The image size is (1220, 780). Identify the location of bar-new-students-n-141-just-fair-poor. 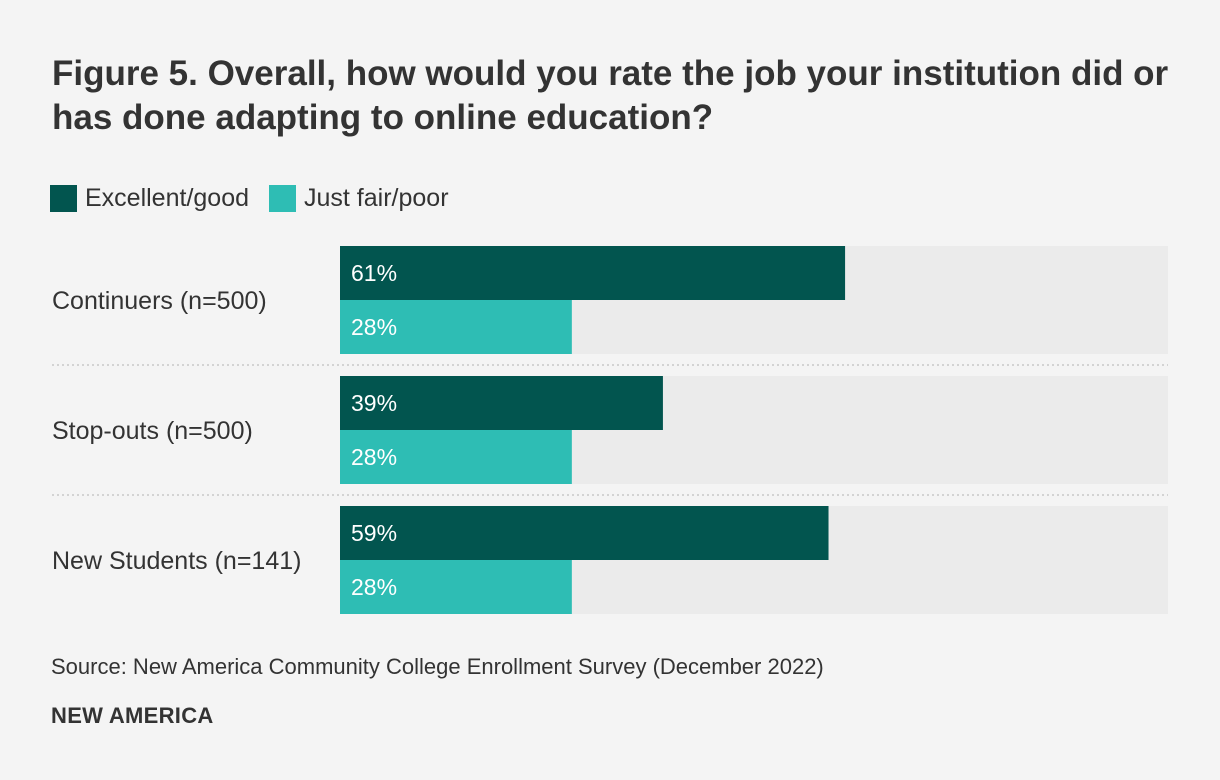
(456, 587).